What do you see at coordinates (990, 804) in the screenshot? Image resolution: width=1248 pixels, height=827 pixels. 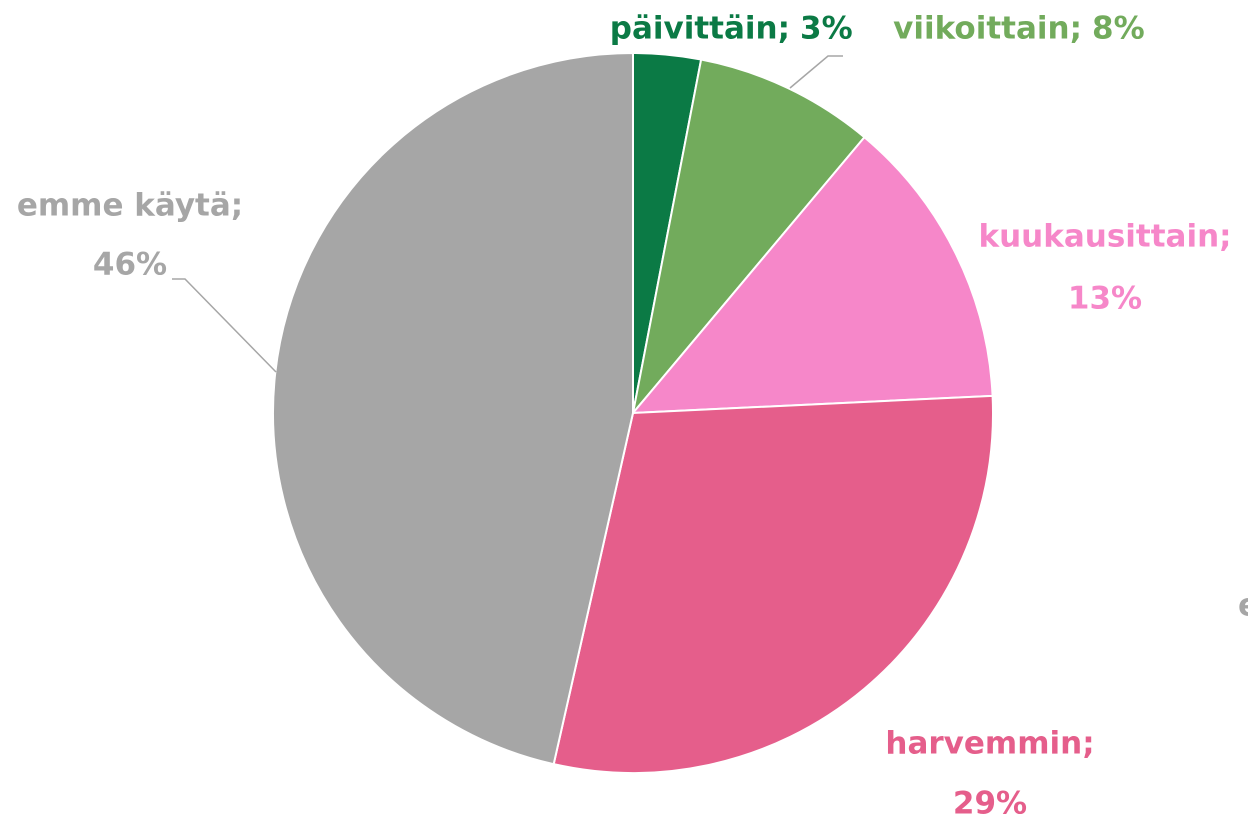 I see `data-label-value: 29%` at bounding box center [990, 804].